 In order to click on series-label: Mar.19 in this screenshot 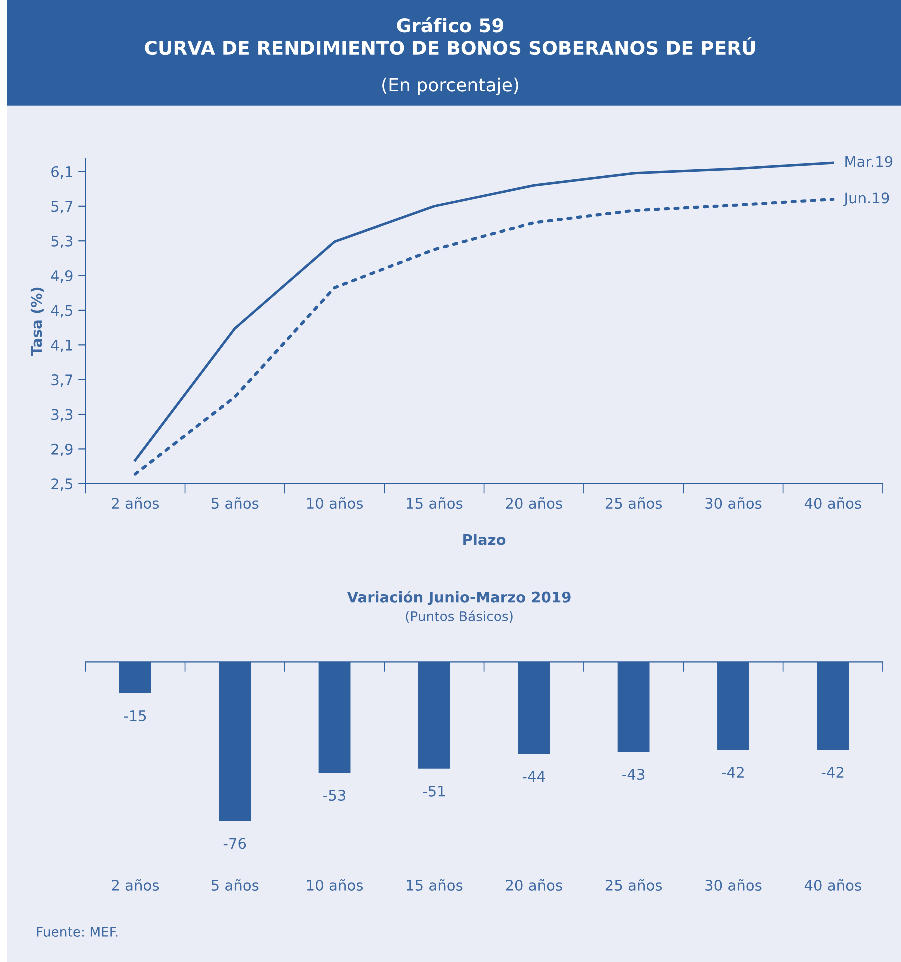, I will do `click(869, 162)`.